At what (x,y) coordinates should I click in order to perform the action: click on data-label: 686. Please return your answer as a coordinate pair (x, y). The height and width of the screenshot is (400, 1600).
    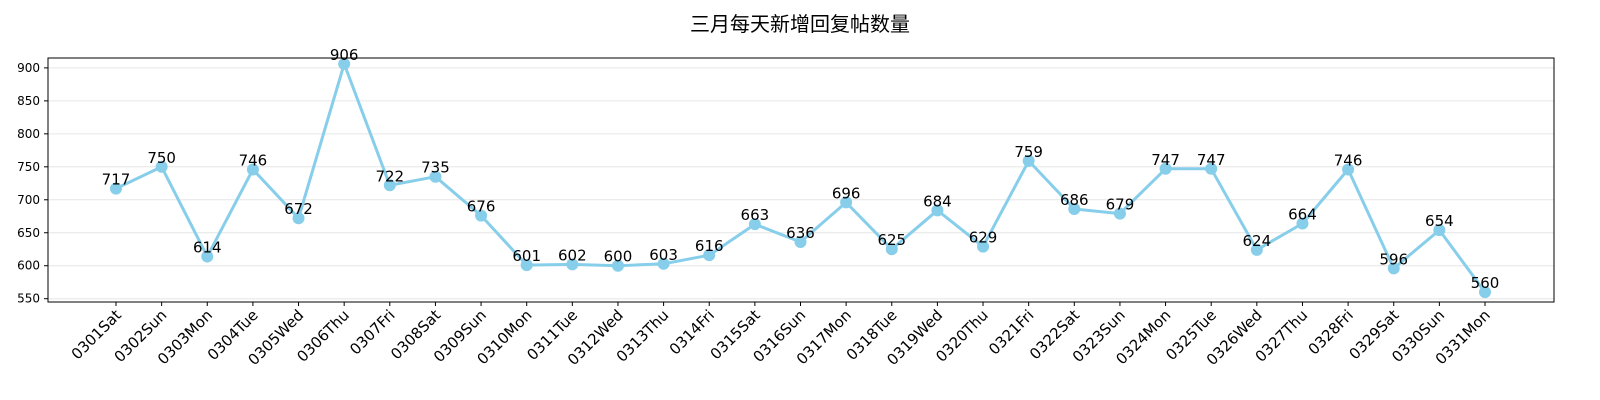
    Looking at the image, I should click on (1074, 200).